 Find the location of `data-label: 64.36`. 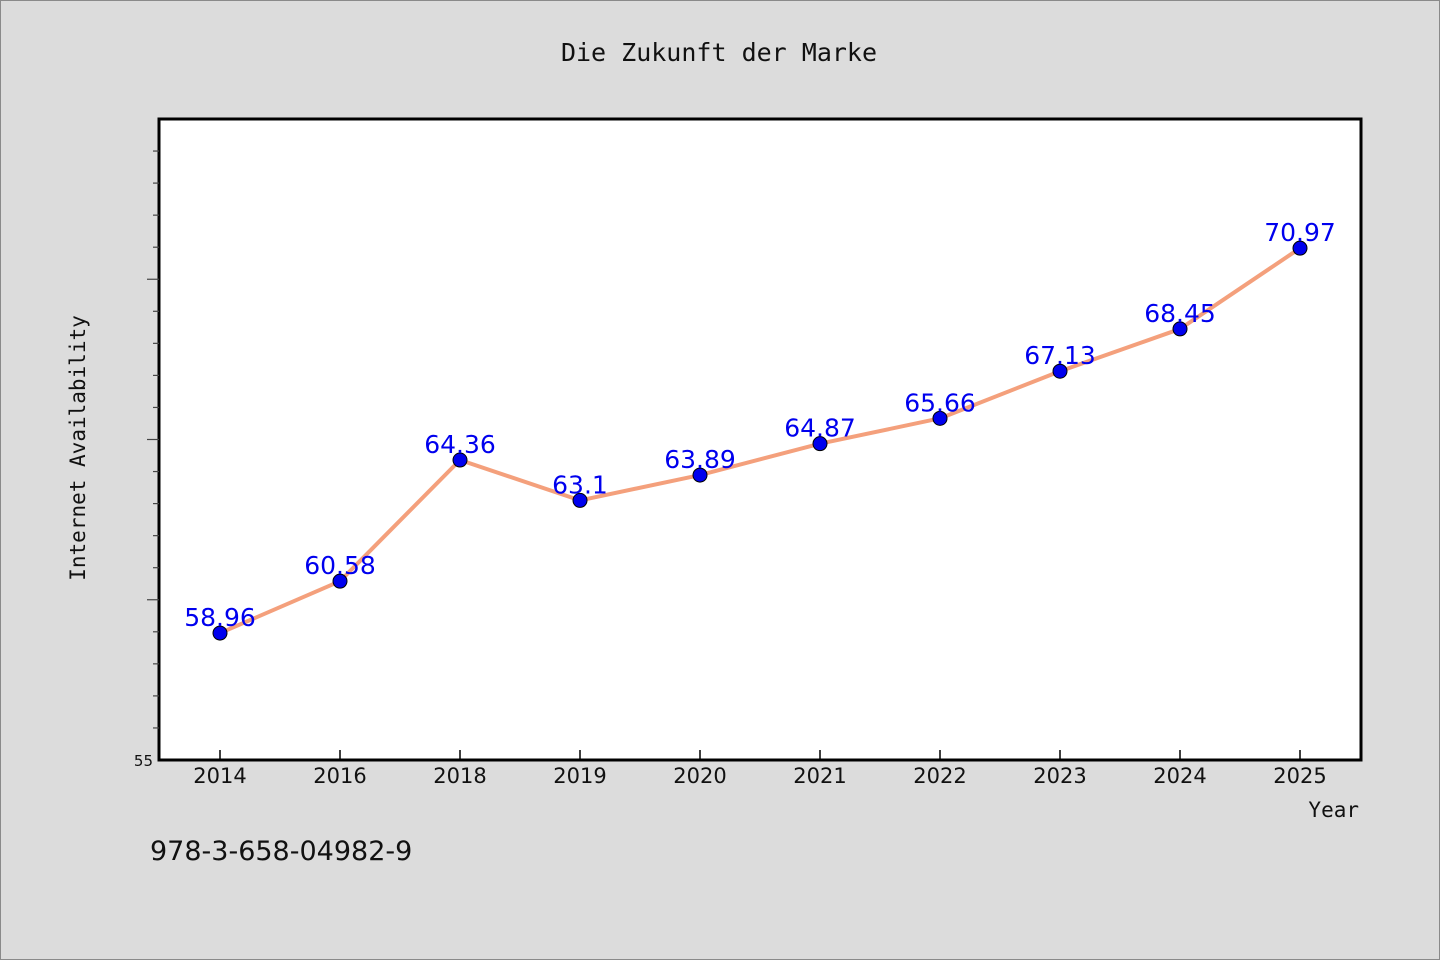

data-label: 64.36 is located at coordinates (460, 444).